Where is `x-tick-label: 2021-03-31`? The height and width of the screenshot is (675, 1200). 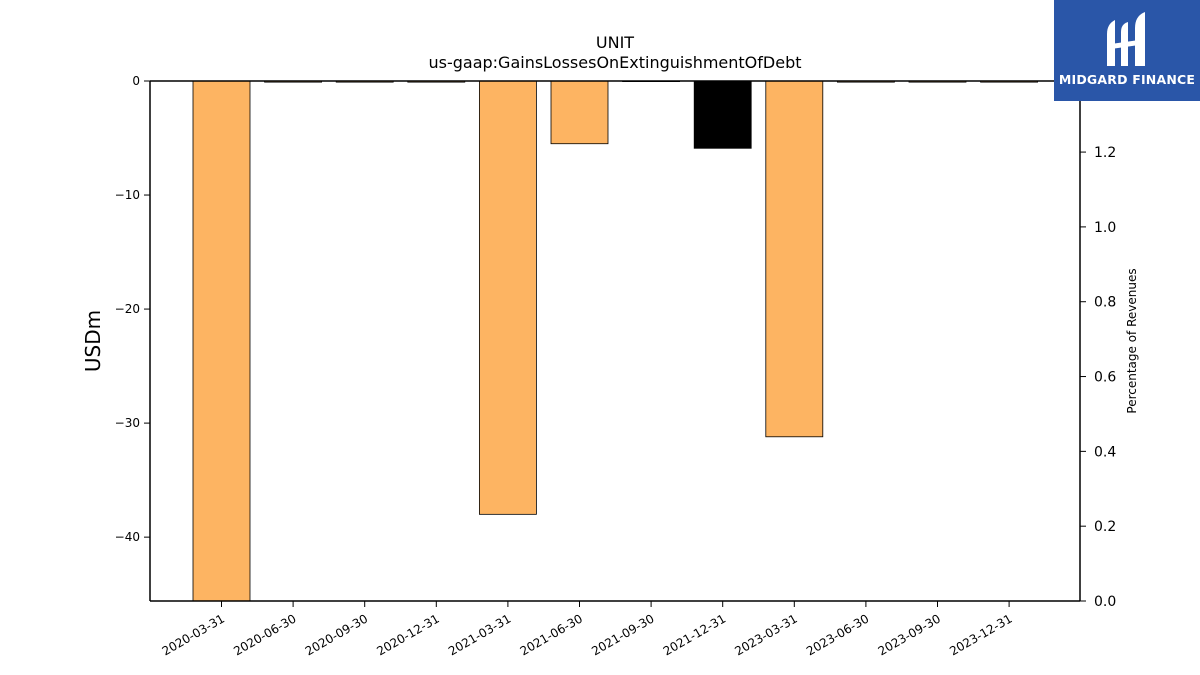
x-tick-label: 2021-03-31 is located at coordinates (479, 634).